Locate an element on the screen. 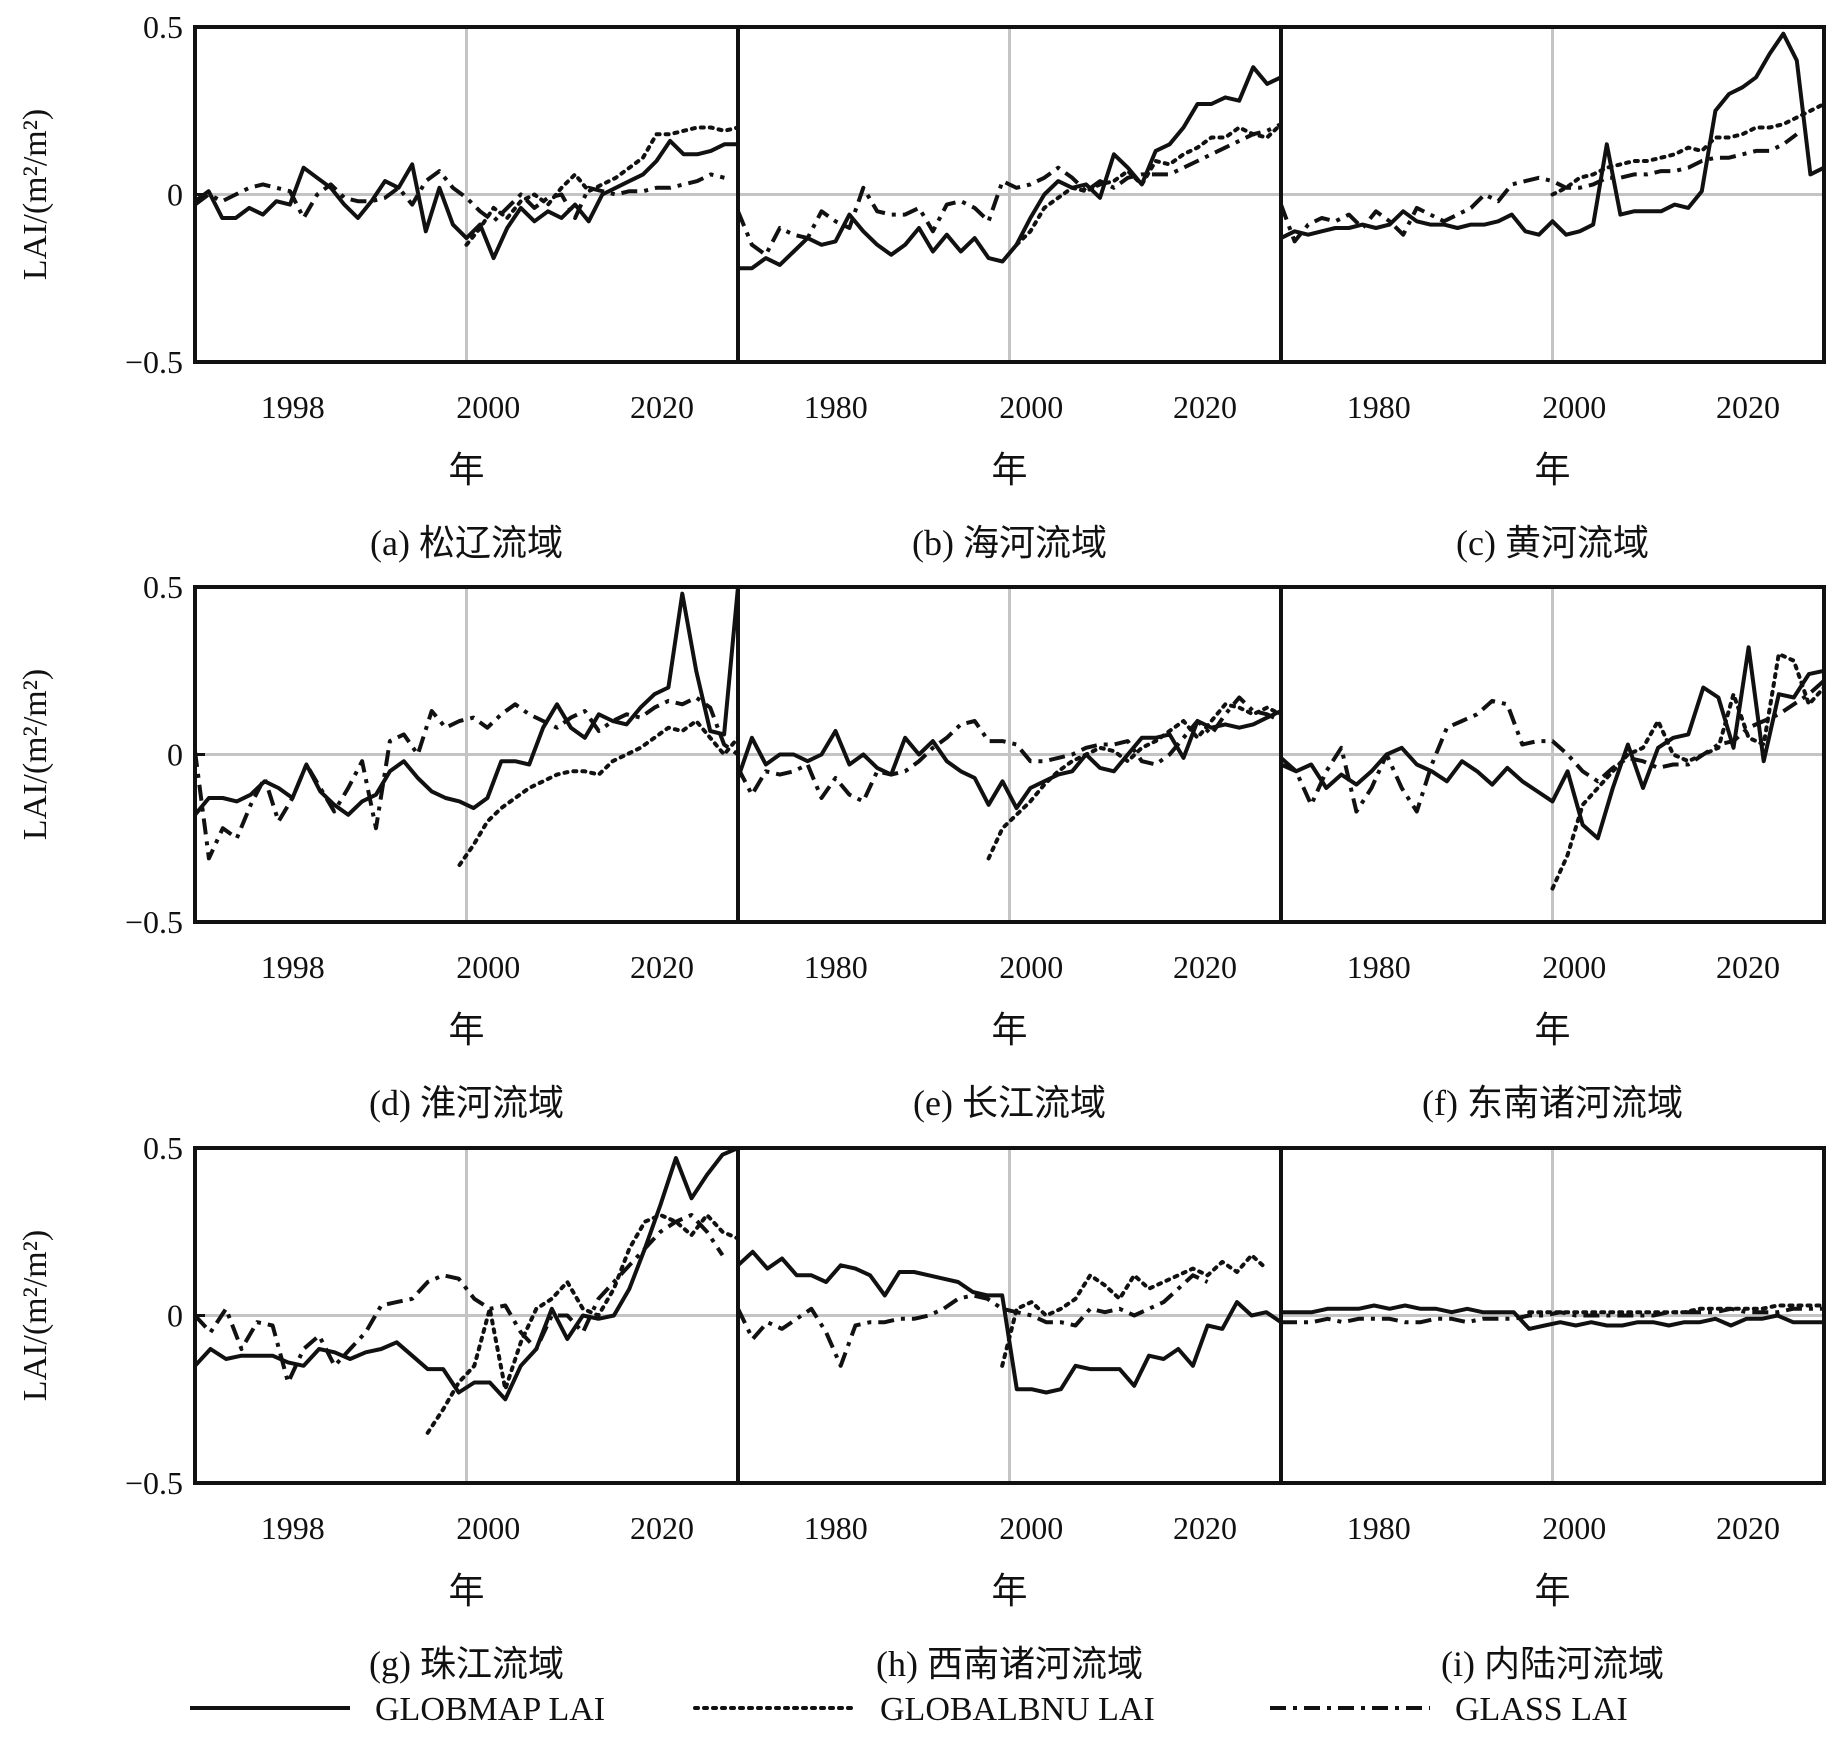 The image size is (1835, 1742). chart-panel: 0.5 0 −0.5 LAI/(m²/m²) 1998 2000 2020 年 (g) 珠江流域 is located at coordinates (378, 1407).